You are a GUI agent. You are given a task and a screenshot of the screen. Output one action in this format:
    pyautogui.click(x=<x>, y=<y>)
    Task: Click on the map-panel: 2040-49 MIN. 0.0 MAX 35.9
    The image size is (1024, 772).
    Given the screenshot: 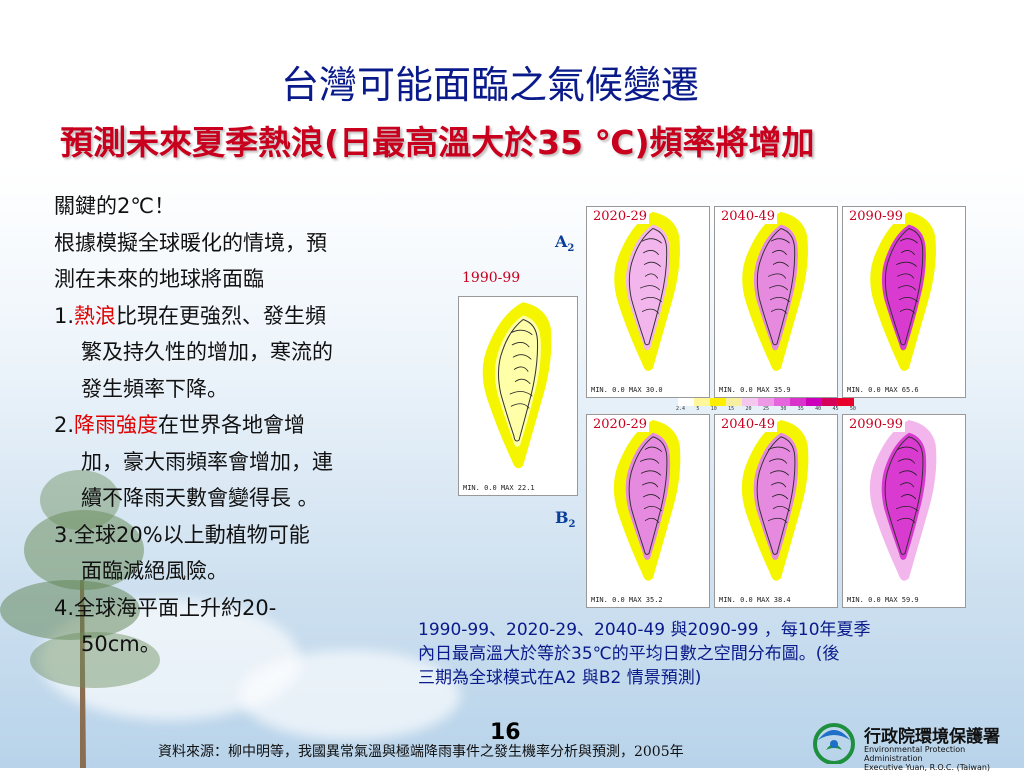 What is the action you would take?
    pyautogui.click(x=776, y=302)
    